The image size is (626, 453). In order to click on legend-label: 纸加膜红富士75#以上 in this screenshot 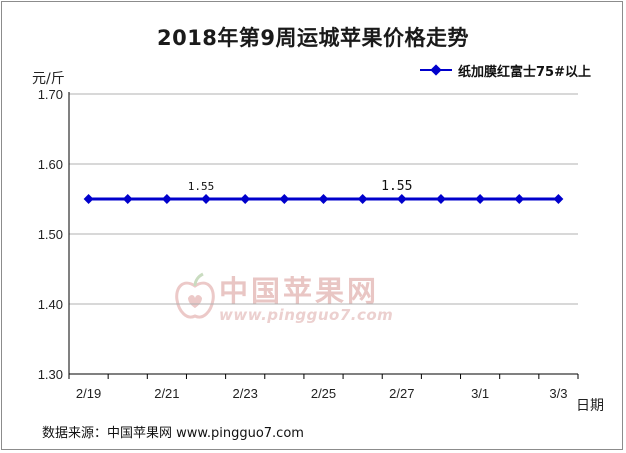, I will do `click(524, 72)`.